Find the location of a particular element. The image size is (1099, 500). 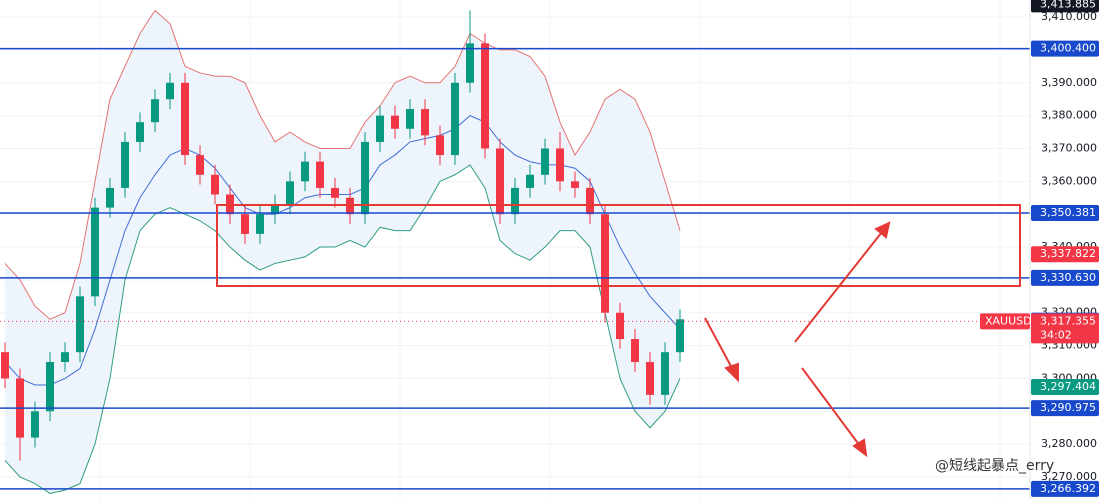

y-tick-label: 3,390.000 is located at coordinates (1069, 82).